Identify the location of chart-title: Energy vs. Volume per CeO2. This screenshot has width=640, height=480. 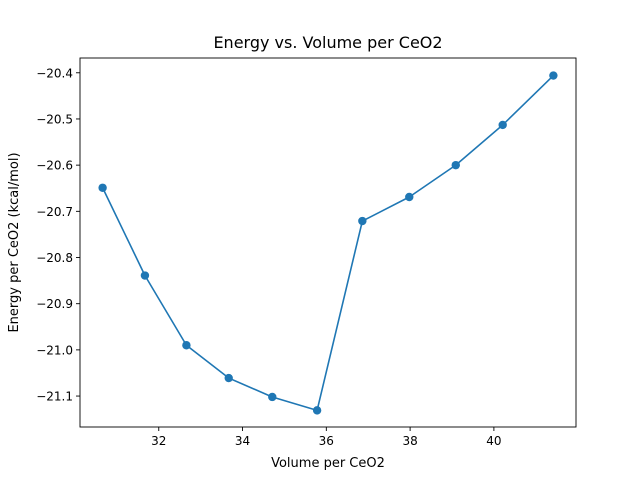
(327, 42).